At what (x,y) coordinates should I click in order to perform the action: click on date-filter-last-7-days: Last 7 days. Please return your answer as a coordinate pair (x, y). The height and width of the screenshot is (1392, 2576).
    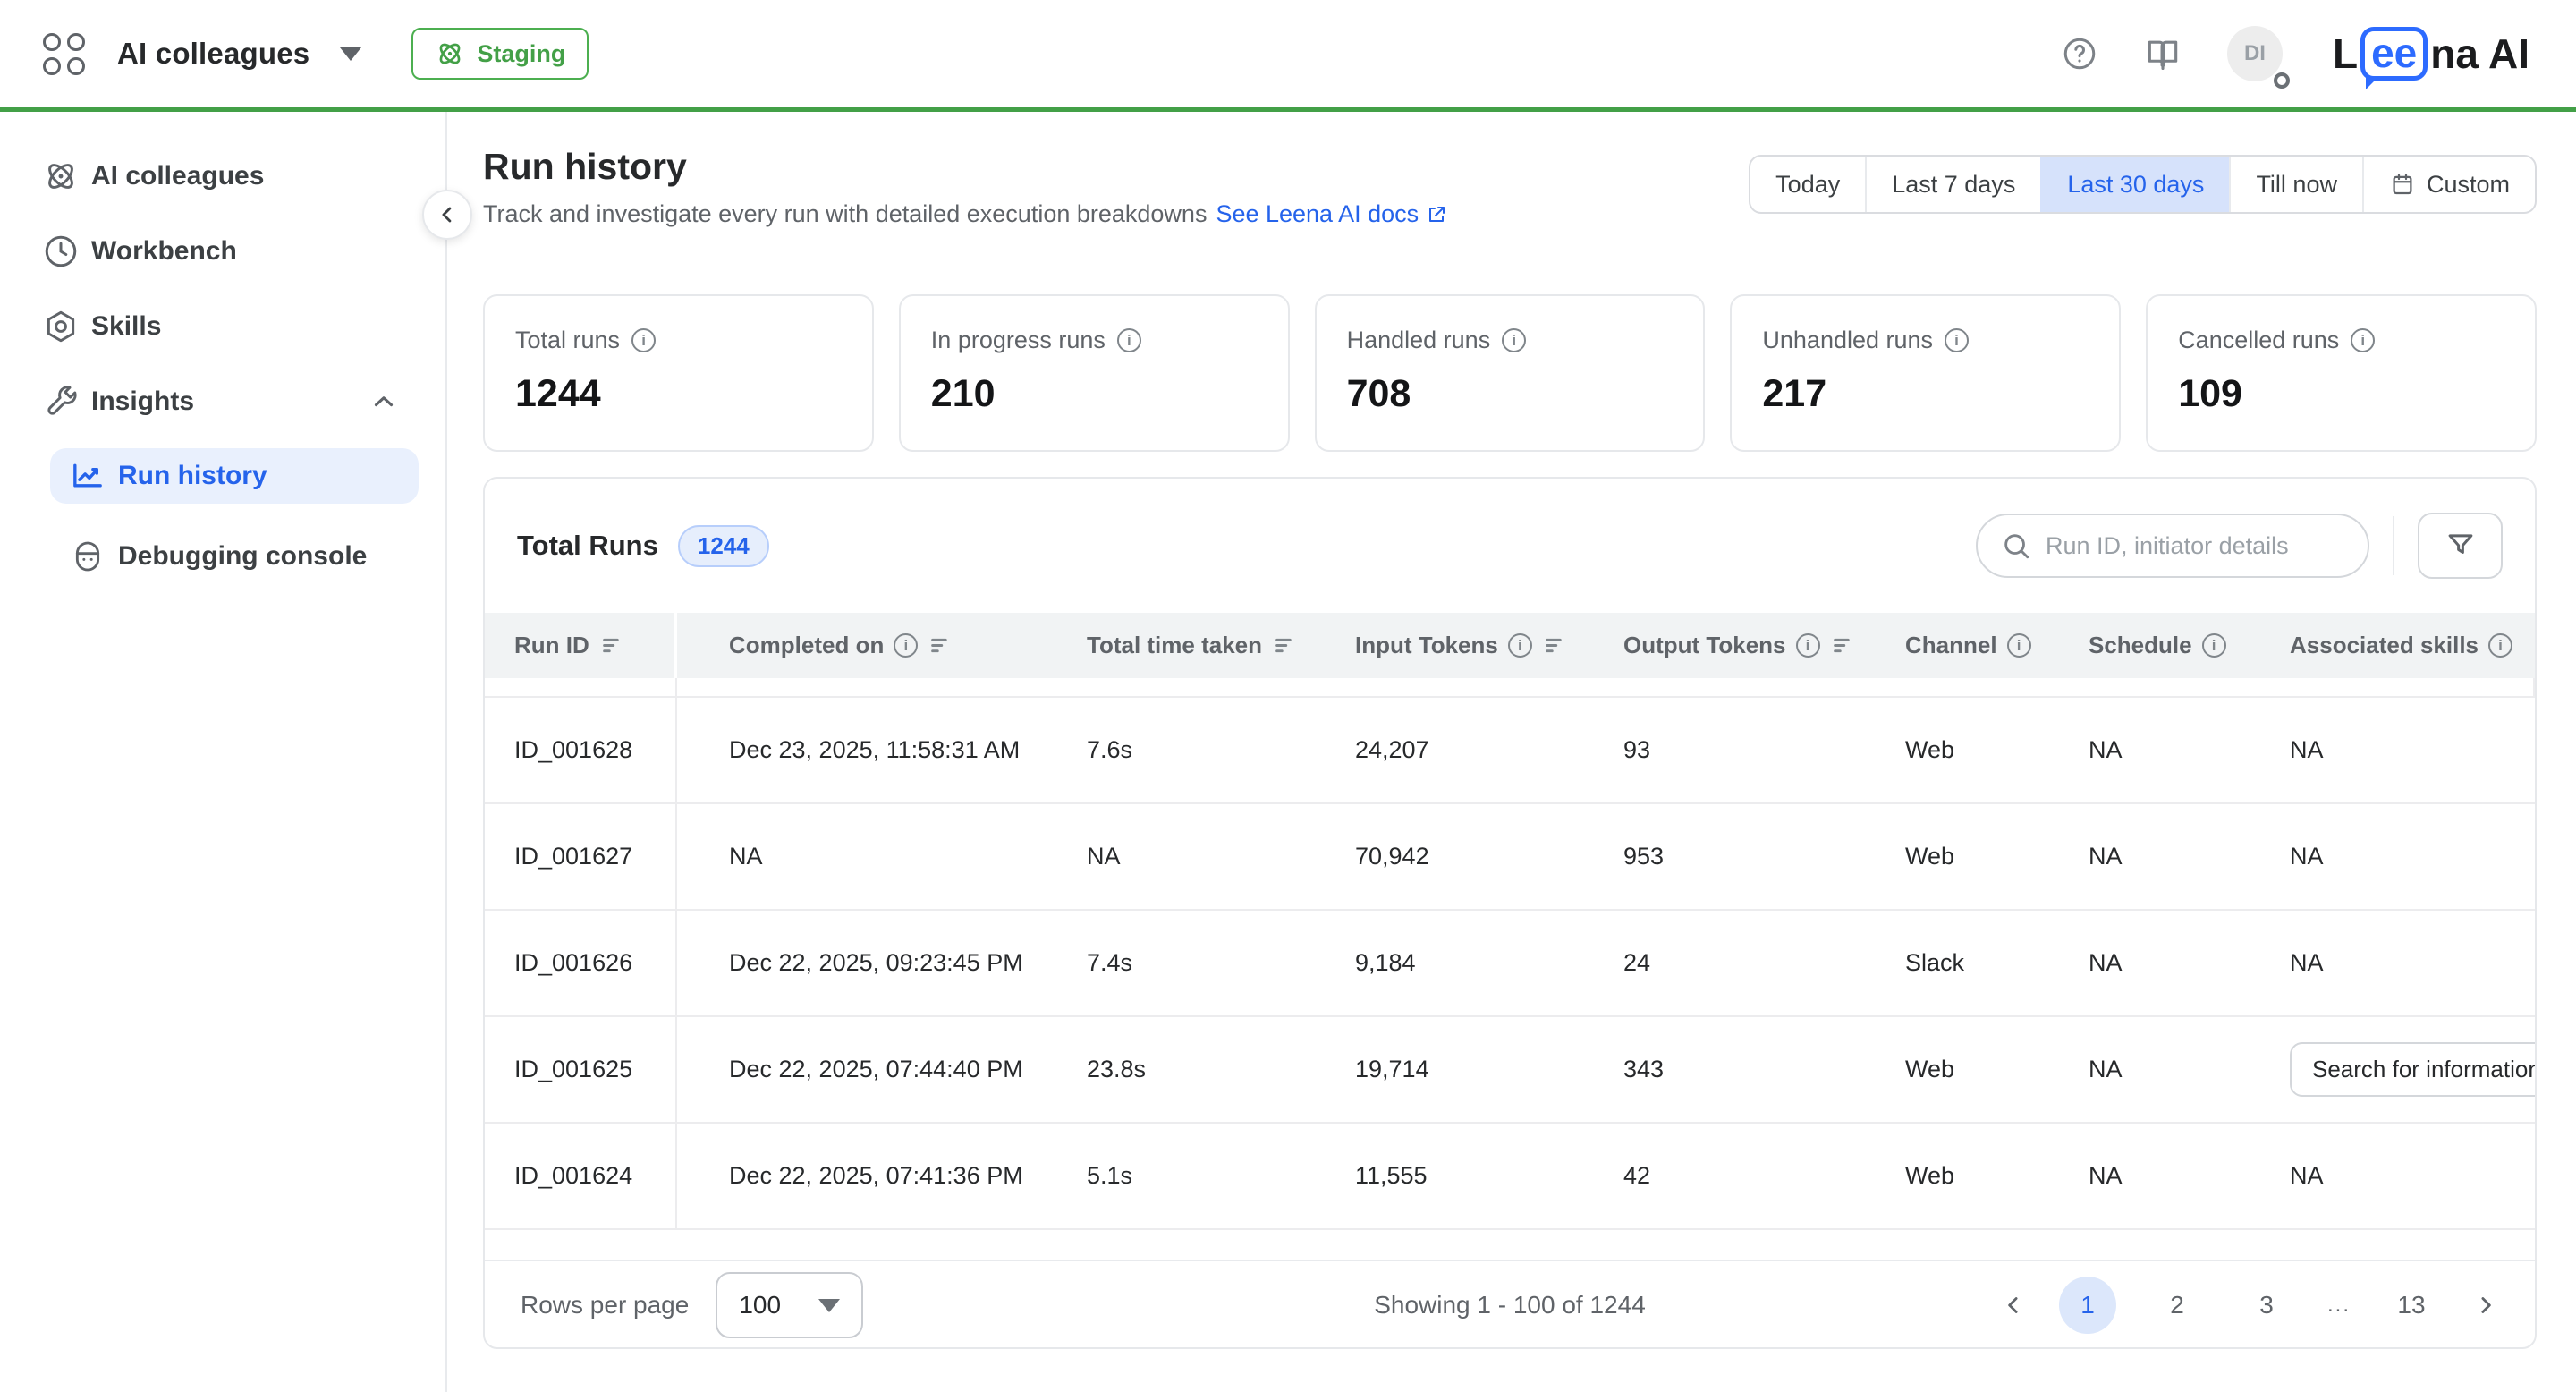
    Looking at the image, I should click on (1952, 184).